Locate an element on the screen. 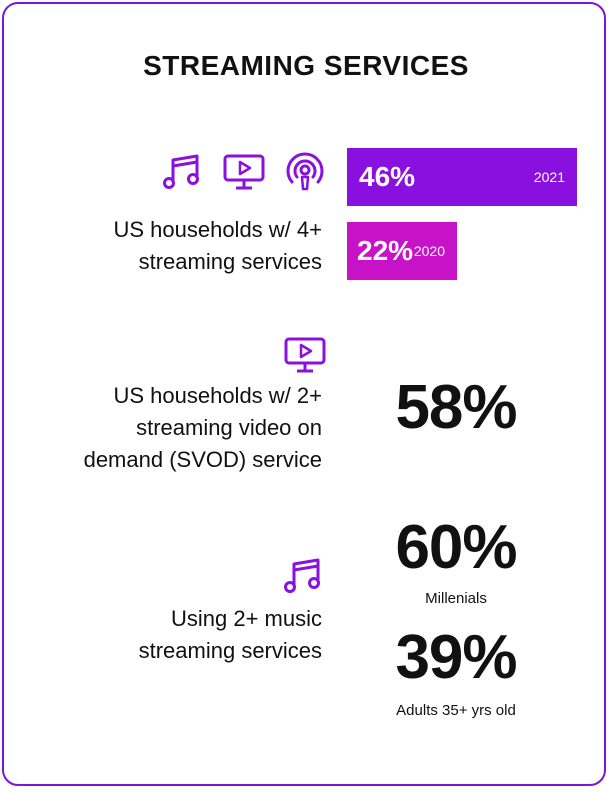 Image resolution: width=612 pixels, height=792 pixels. section-1-label-line: streaming services is located at coordinates (230, 261).